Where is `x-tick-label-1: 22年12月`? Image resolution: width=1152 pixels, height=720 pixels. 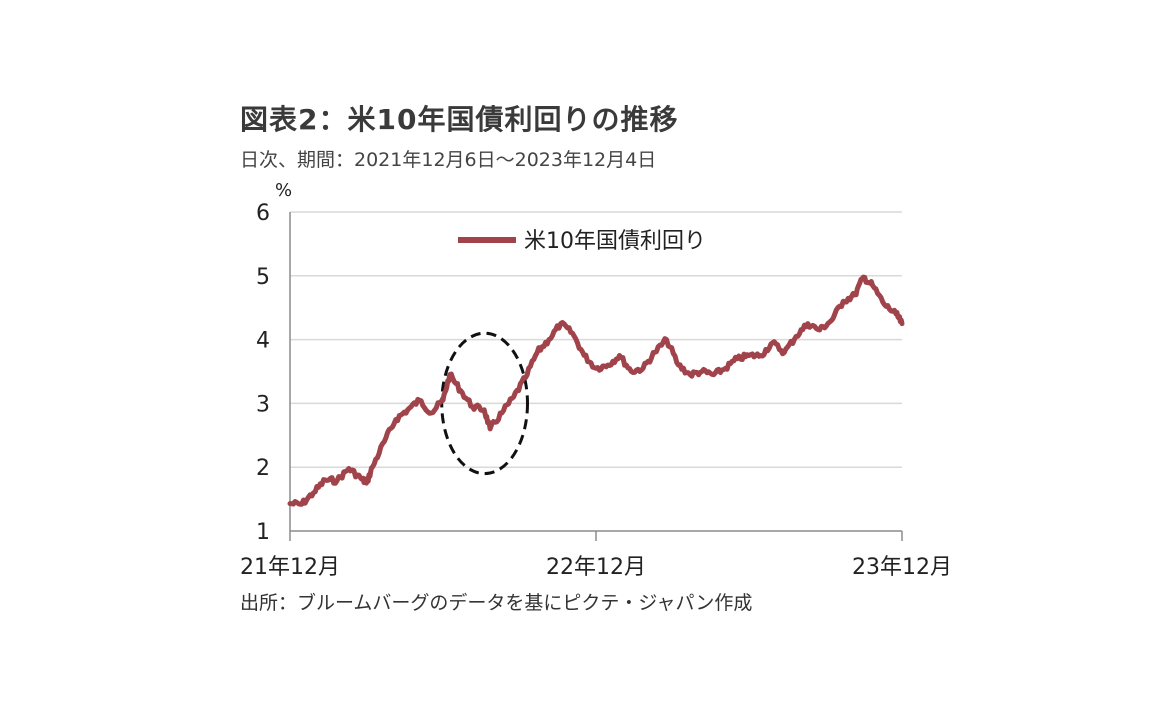
x-tick-label-1: 22年12月 is located at coordinates (596, 567).